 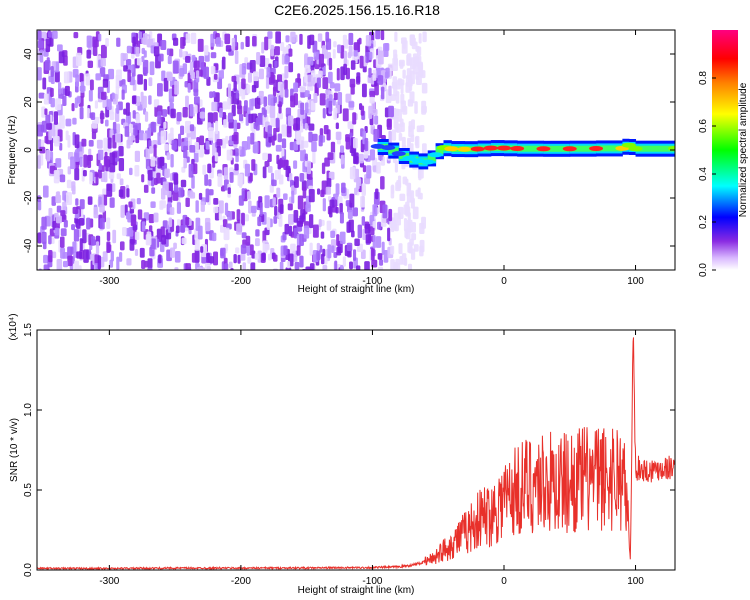 What do you see at coordinates (241, 581) in the screenshot?
I see `x-tick-label: -200` at bounding box center [241, 581].